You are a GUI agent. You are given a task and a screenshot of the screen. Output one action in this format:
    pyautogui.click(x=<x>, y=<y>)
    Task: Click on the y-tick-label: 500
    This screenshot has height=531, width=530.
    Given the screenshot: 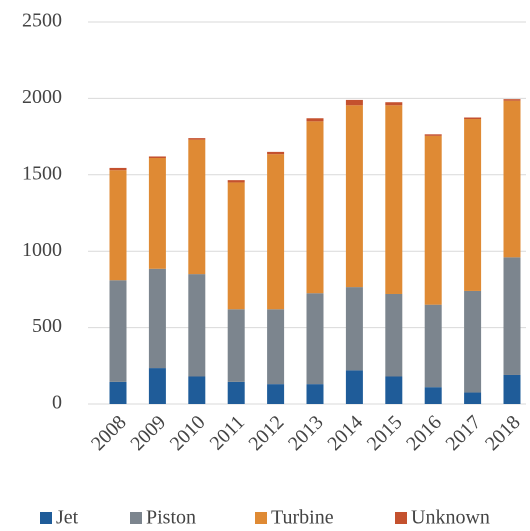 What is the action you would take?
    pyautogui.click(x=47, y=326)
    